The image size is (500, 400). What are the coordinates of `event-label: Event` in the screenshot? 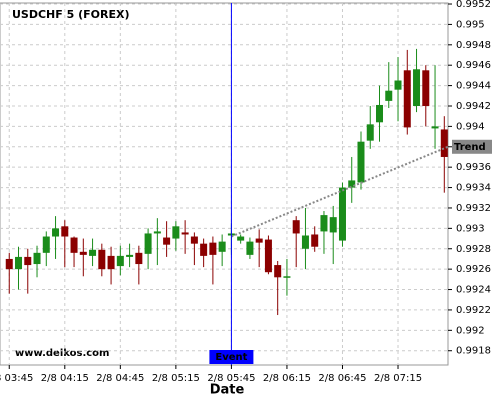 It's located at (231, 357).